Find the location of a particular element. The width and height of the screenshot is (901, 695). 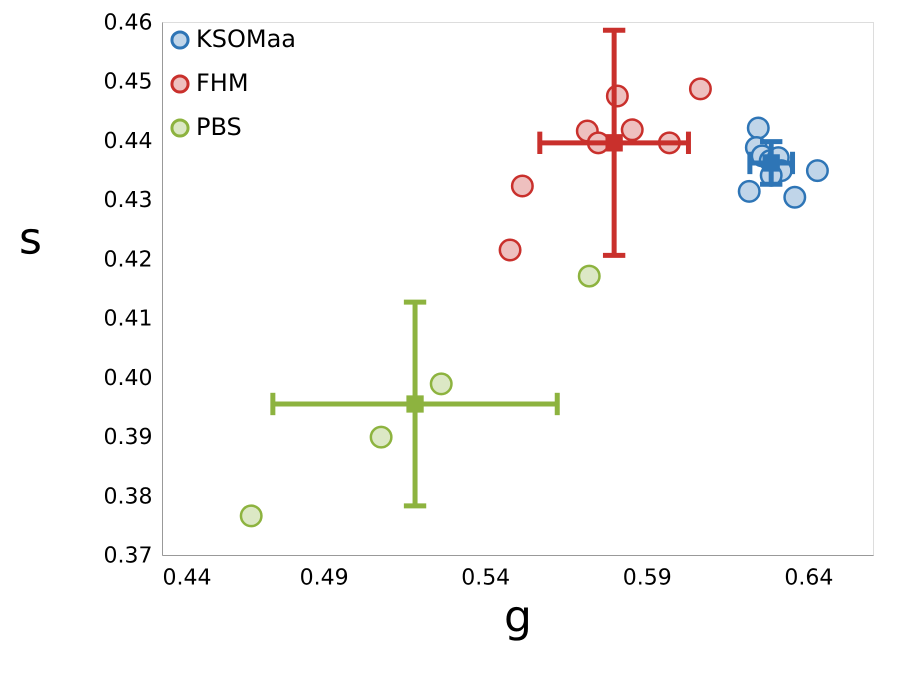

y-tick-label: 0.44 is located at coordinates (128, 141).